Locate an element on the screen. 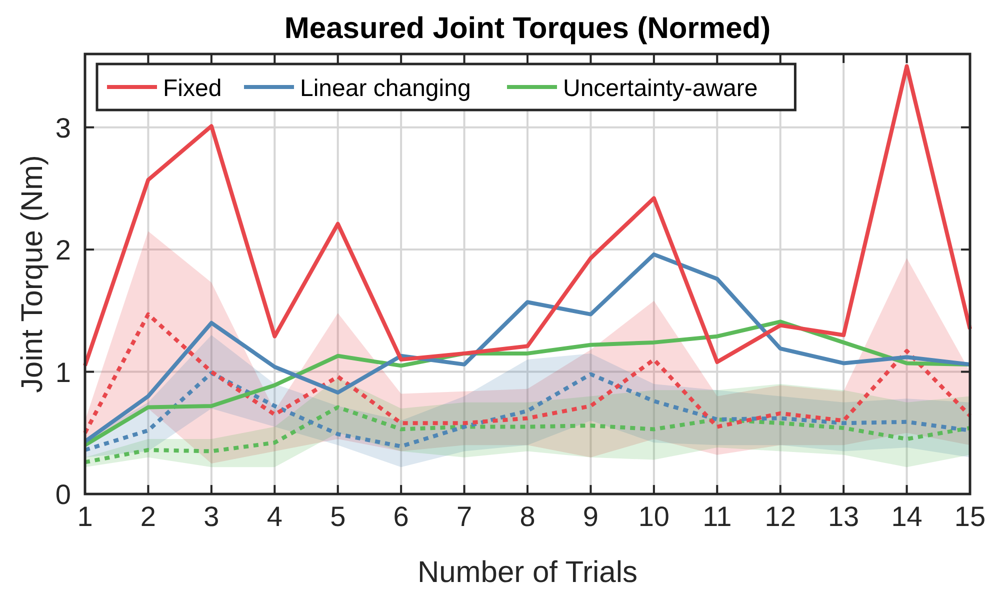 Image resolution: width=995 pixels, height=596 pixels. y-axis-title: Joint Torque (Nm) is located at coordinates (32, 274).